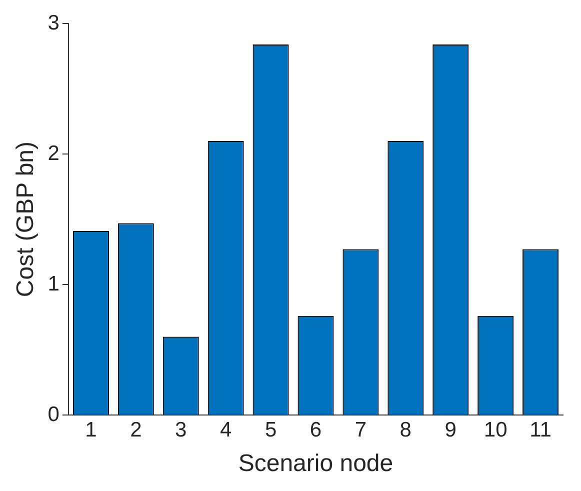 Image resolution: width=581 pixels, height=491 pixels. What do you see at coordinates (541, 430) in the screenshot?
I see `x-tick-label: 11` at bounding box center [541, 430].